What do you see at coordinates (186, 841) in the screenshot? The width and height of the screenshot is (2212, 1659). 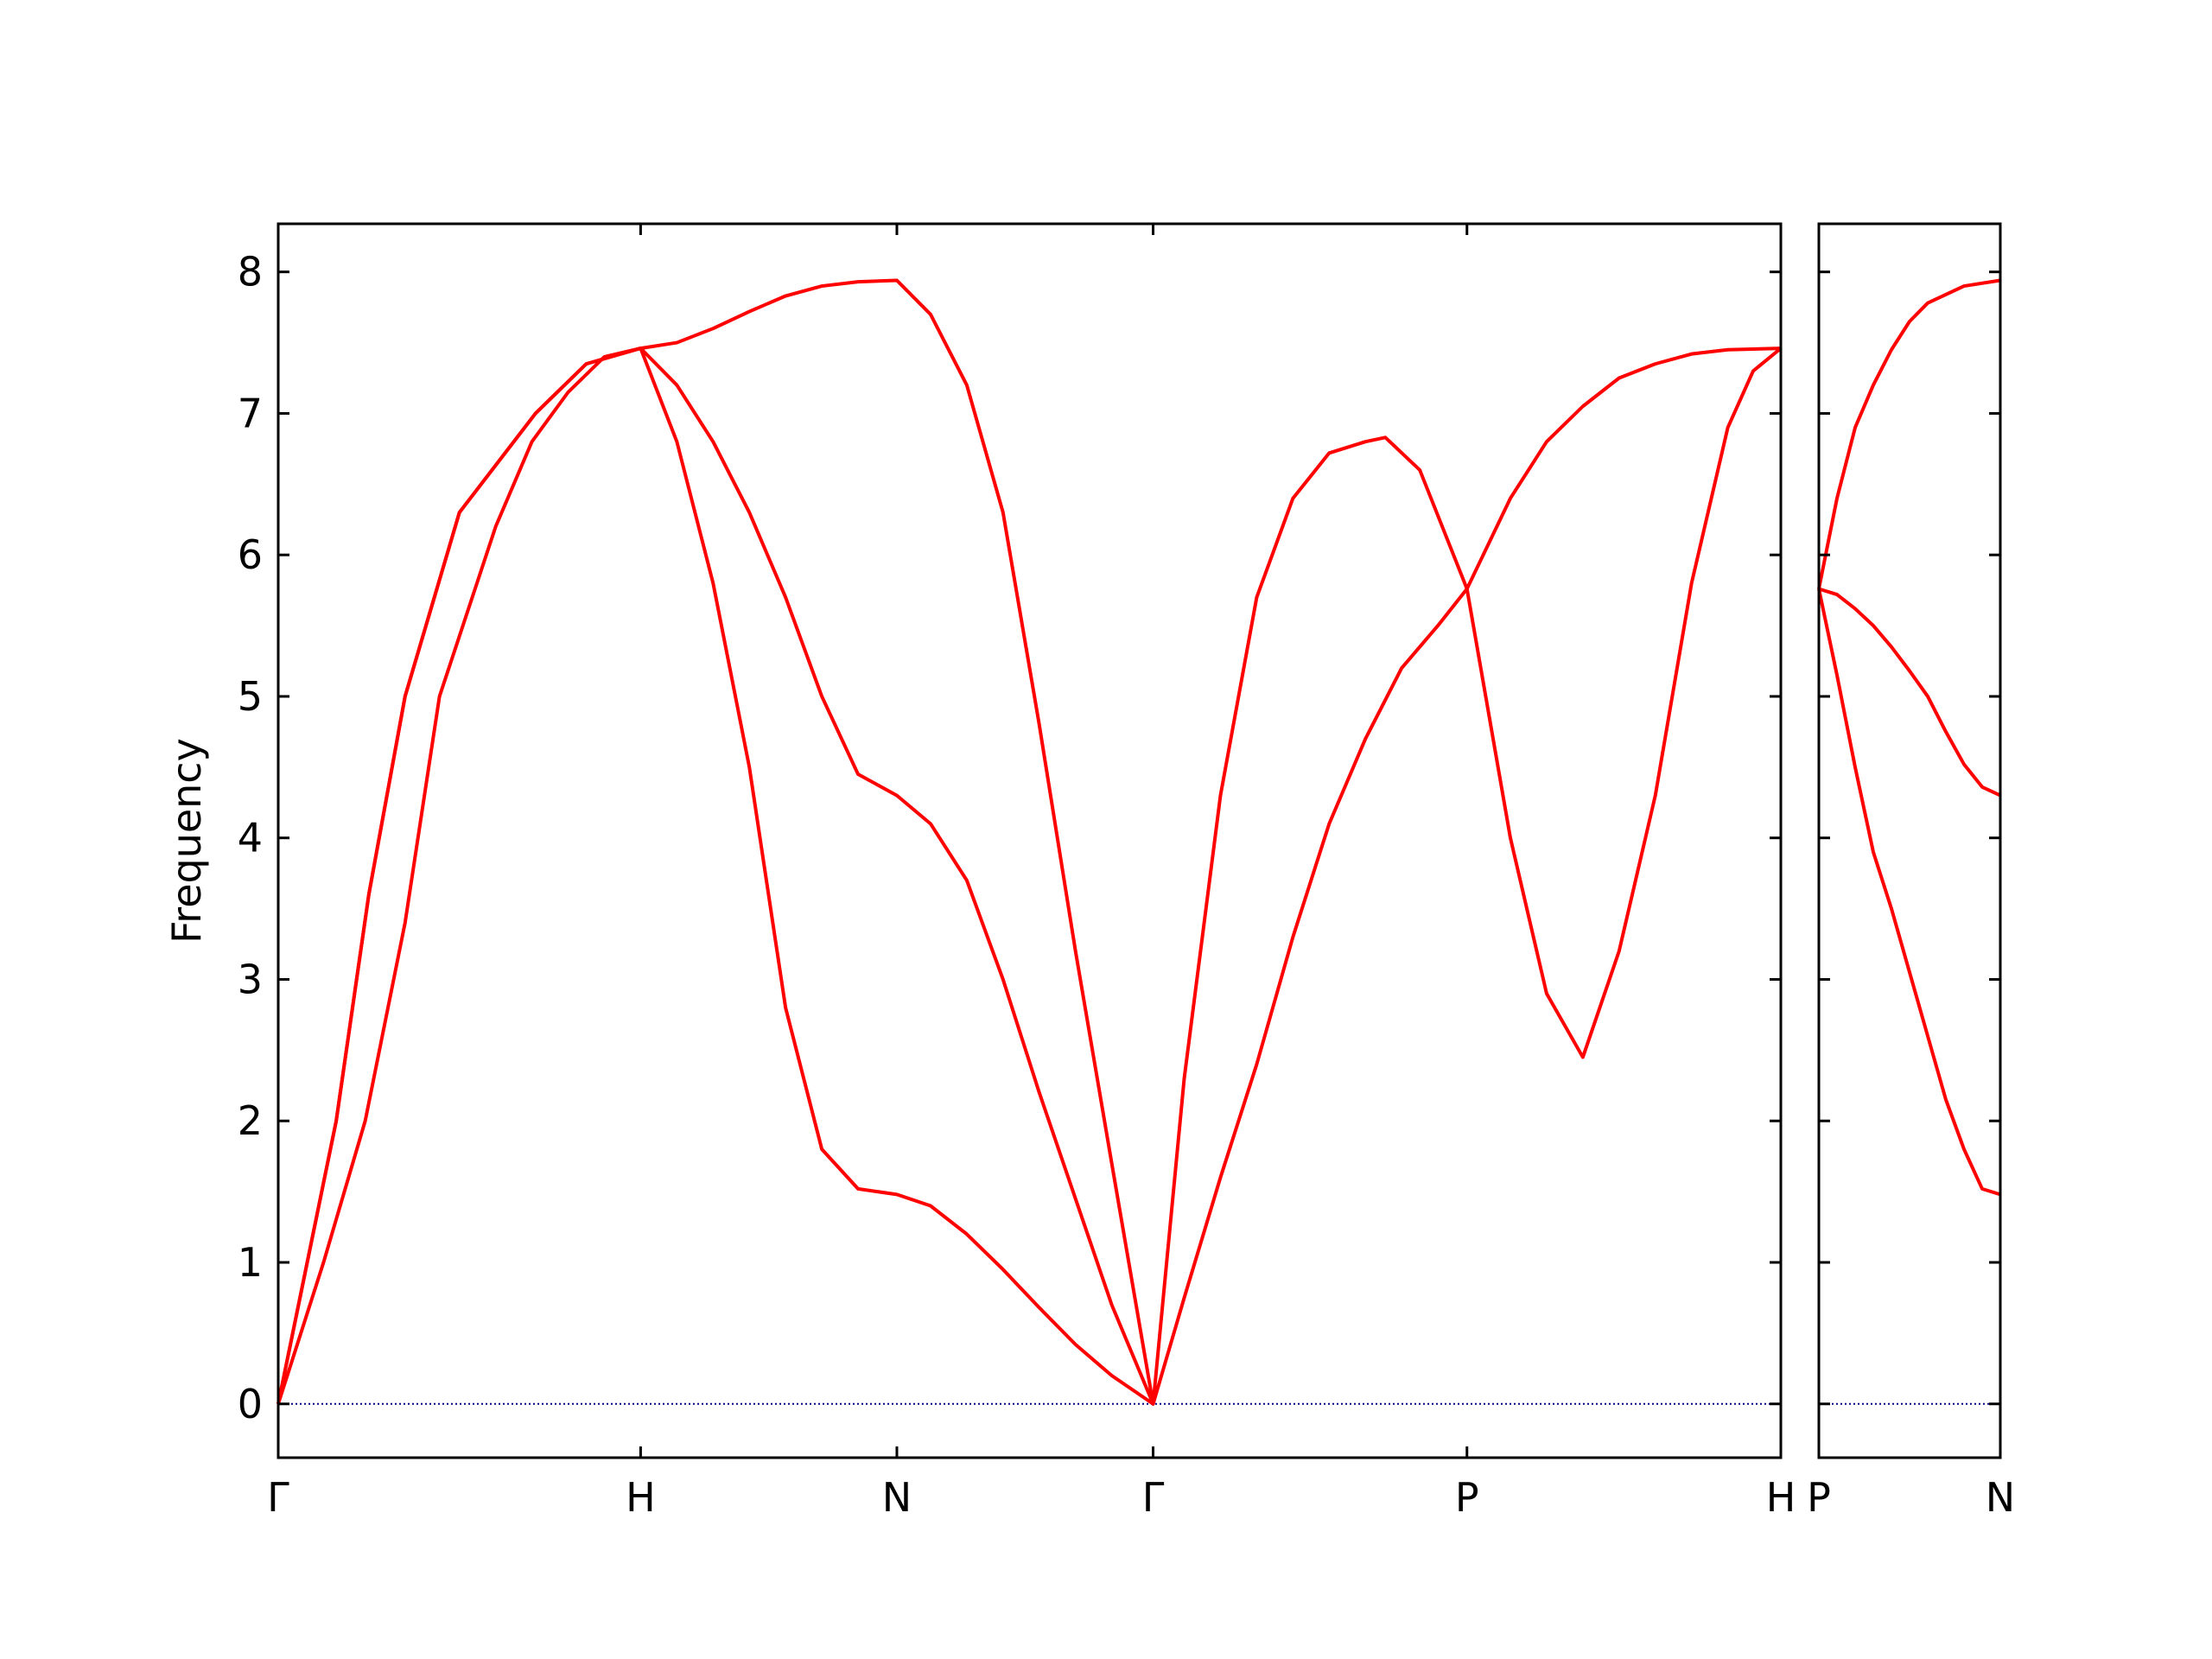 I see `y-axis-label: Frequency` at bounding box center [186, 841].